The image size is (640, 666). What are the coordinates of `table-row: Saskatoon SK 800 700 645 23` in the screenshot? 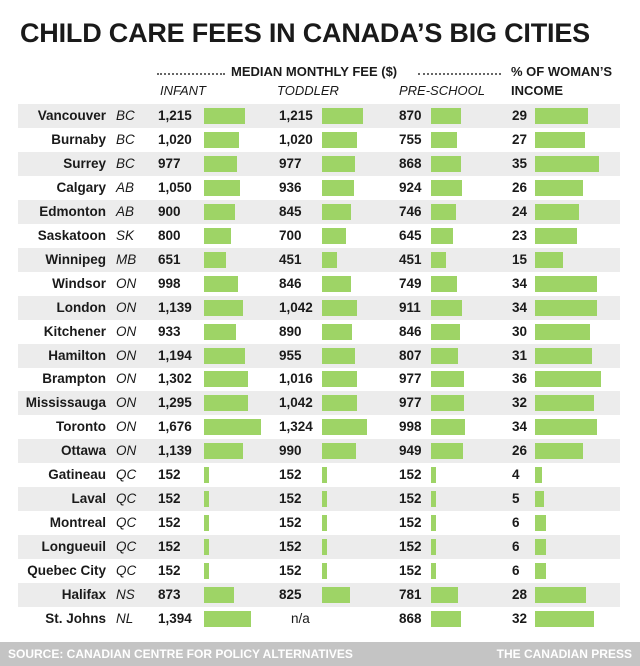 It's located at (319, 236).